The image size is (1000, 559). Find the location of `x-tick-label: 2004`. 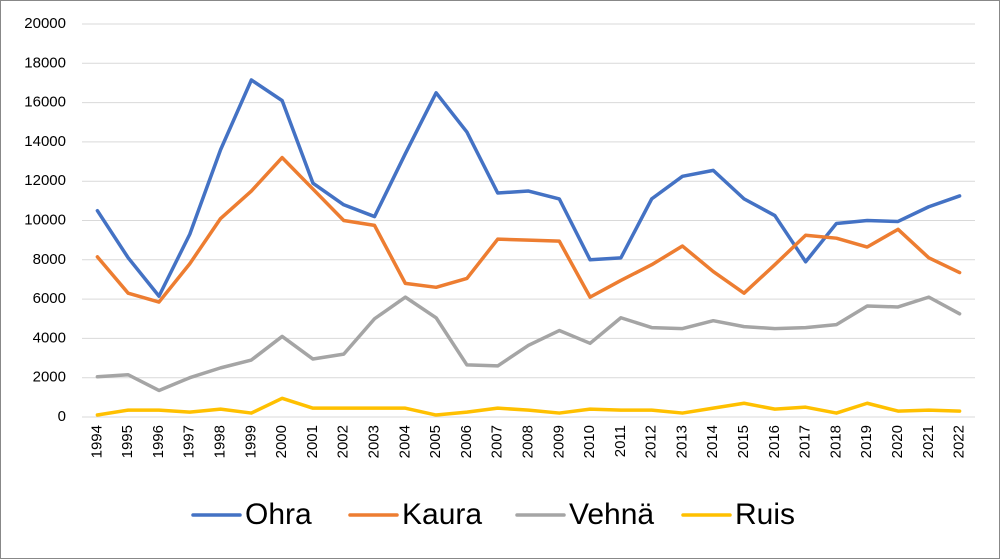

x-tick-label: 2004 is located at coordinates (404, 441).